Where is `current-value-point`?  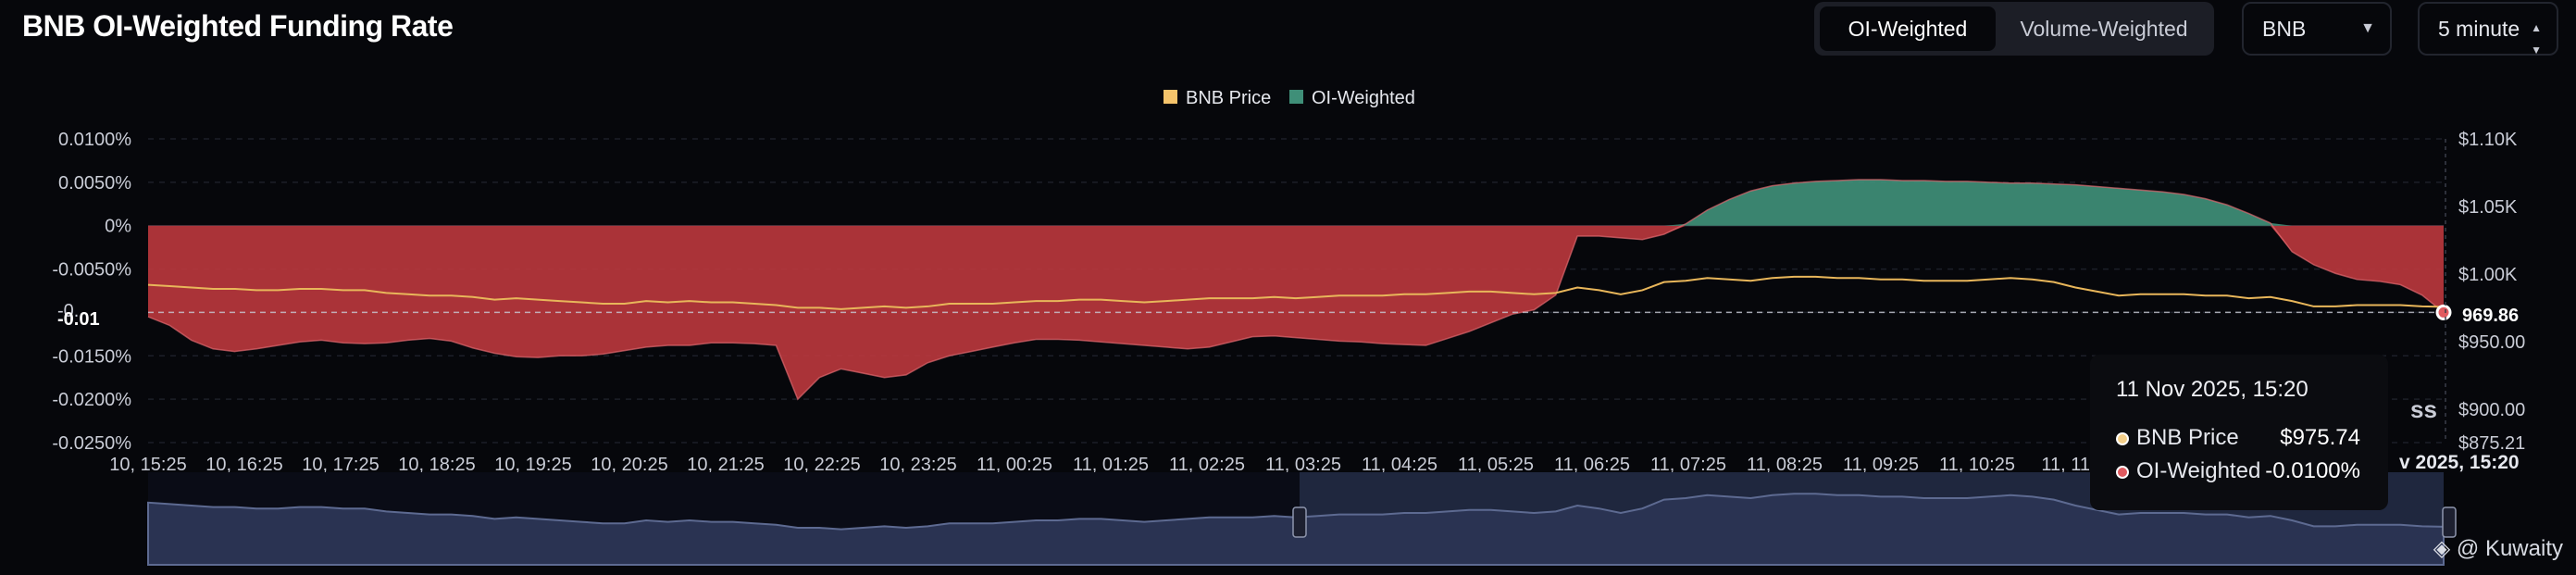
current-value-point is located at coordinates (2443, 312).